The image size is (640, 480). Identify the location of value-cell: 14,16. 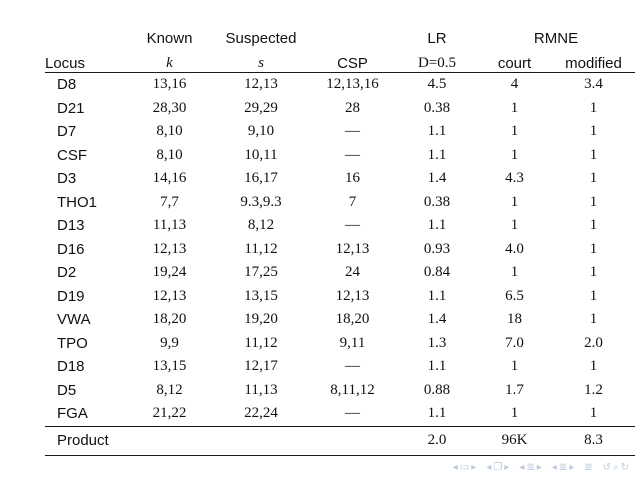
(169, 178).